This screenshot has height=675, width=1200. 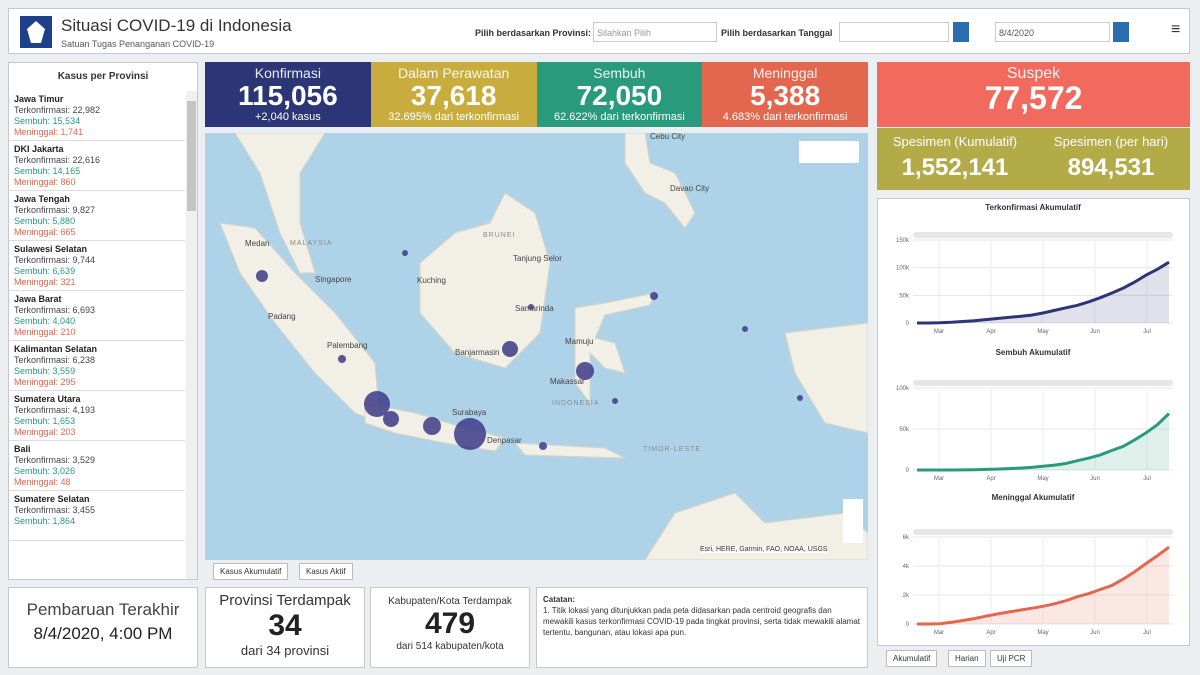 What do you see at coordinates (906, 567) in the screenshot?
I see `y-tick-label: 4k` at bounding box center [906, 567].